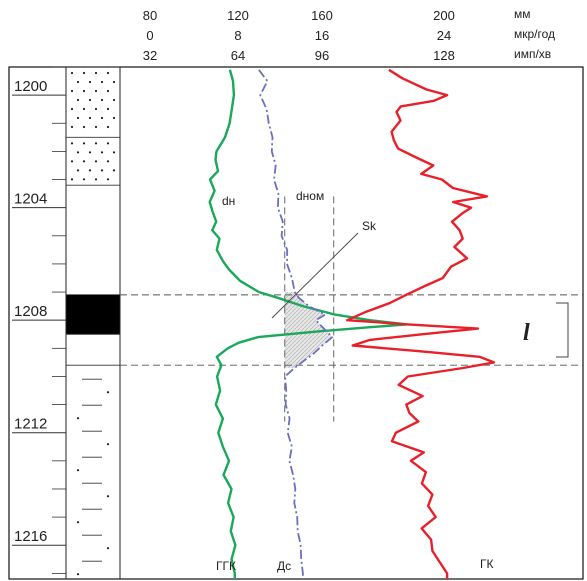  What do you see at coordinates (369, 226) in the screenshot?
I see `sk-label: Sk` at bounding box center [369, 226].